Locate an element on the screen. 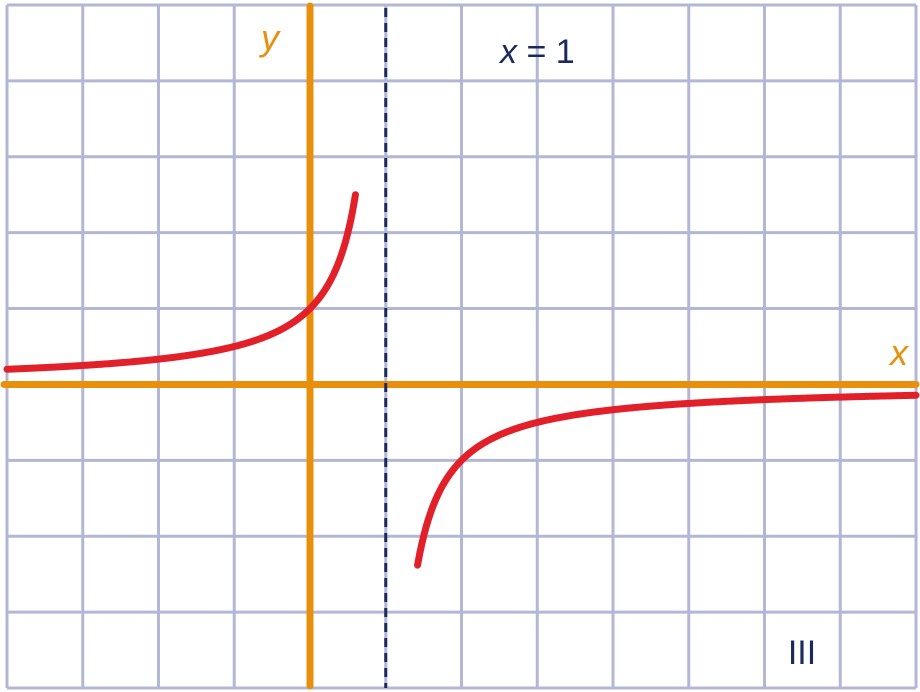  curve-left-branch is located at coordinates (181, 282).